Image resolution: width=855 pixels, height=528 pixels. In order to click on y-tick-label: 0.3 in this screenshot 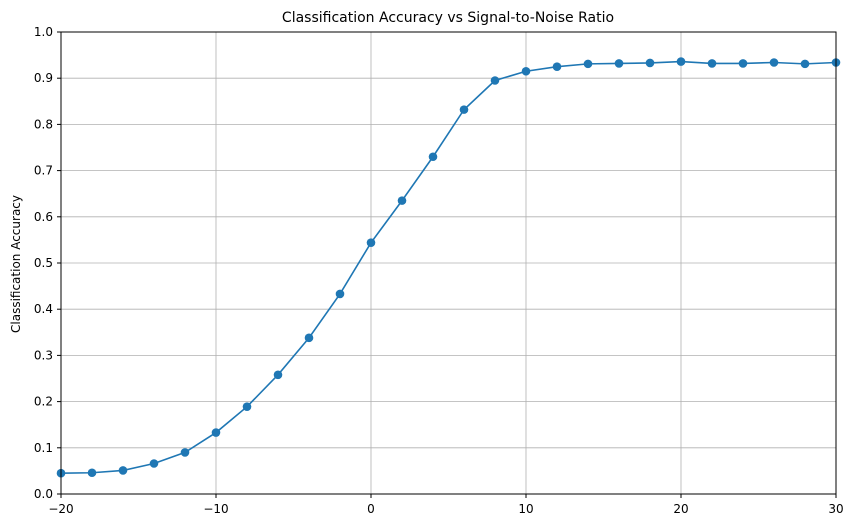, I will do `click(43, 355)`.